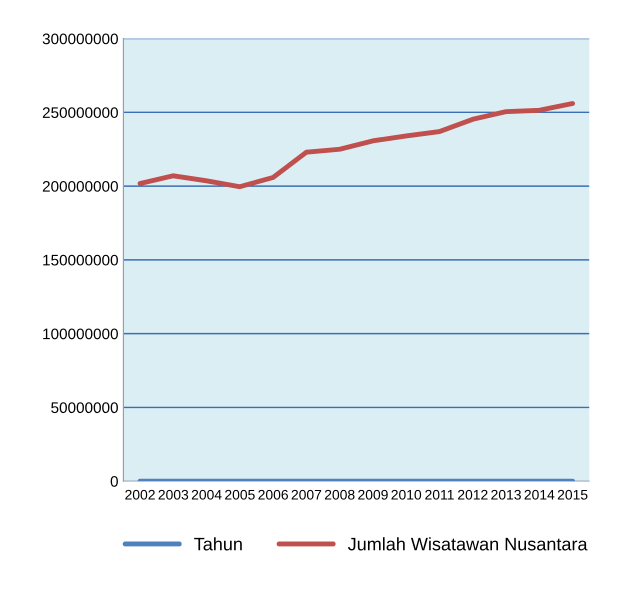 The height and width of the screenshot is (594, 617). Describe the element at coordinates (240, 495) in the screenshot. I see `x-tick-label: 2005` at that location.